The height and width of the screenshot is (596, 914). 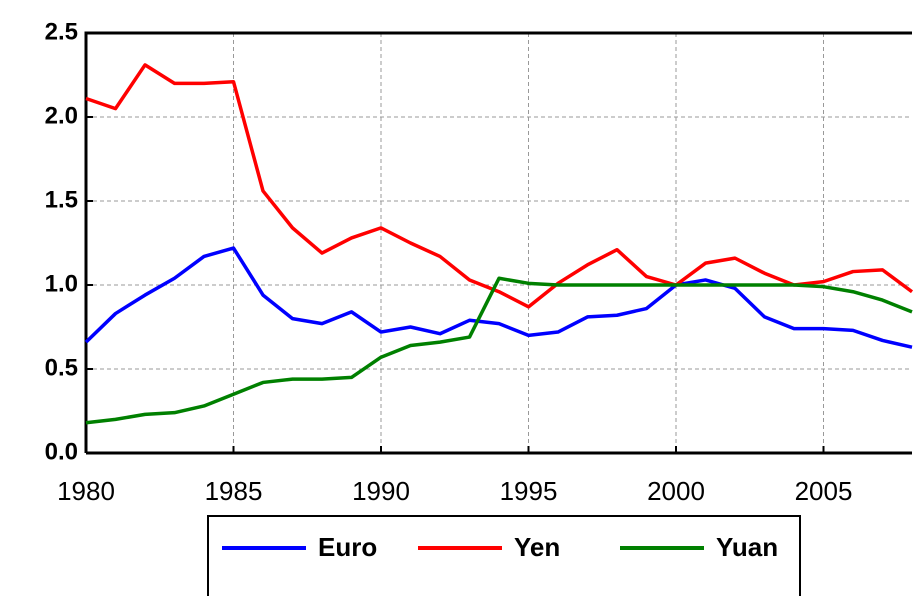 What do you see at coordinates (504, 555) in the screenshot?
I see `legend-box` at bounding box center [504, 555].